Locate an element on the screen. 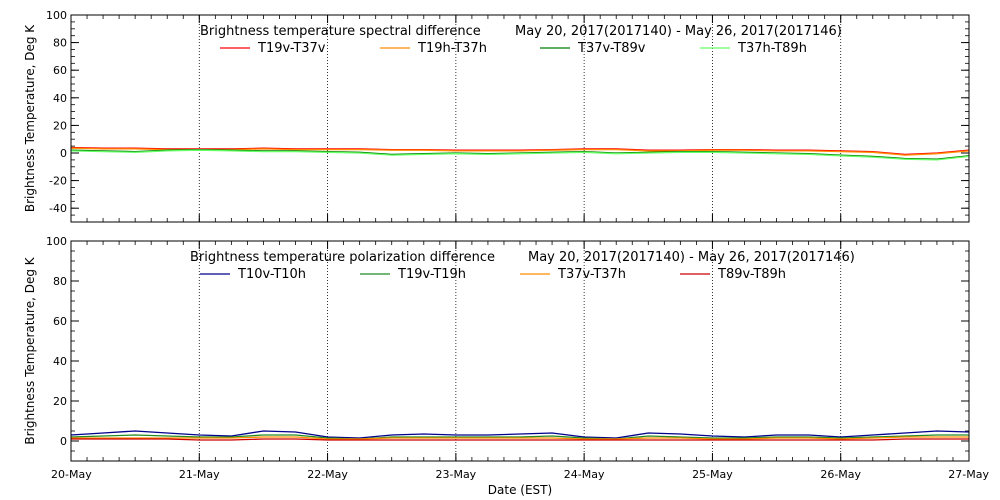 The height and width of the screenshot is (500, 1000). x-tick-label: 20-May is located at coordinates (71, 474).